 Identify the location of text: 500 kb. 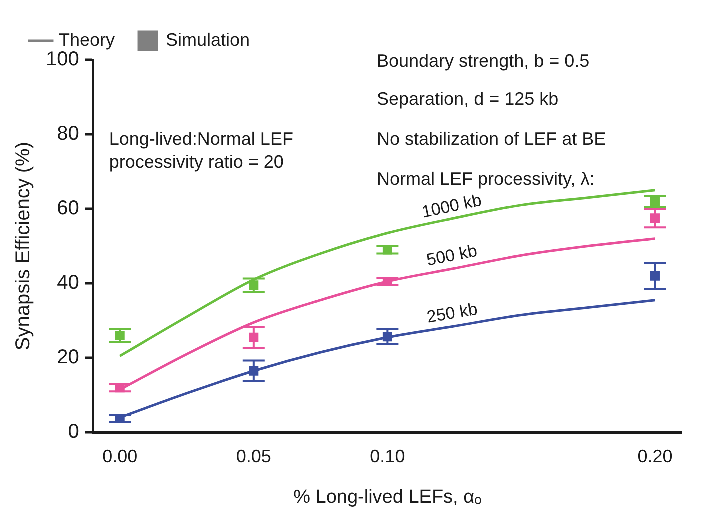
(452, 255).